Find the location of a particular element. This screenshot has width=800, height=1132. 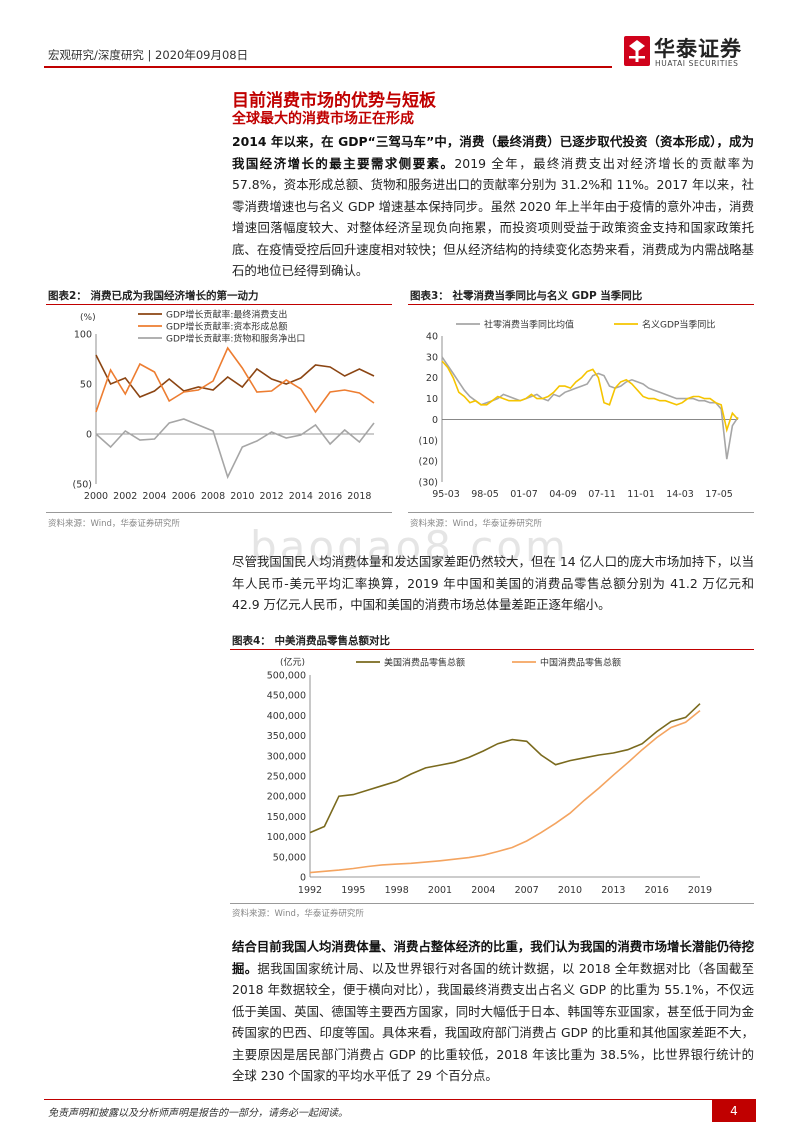

x-tick-label: 98-05 is located at coordinates (485, 494).